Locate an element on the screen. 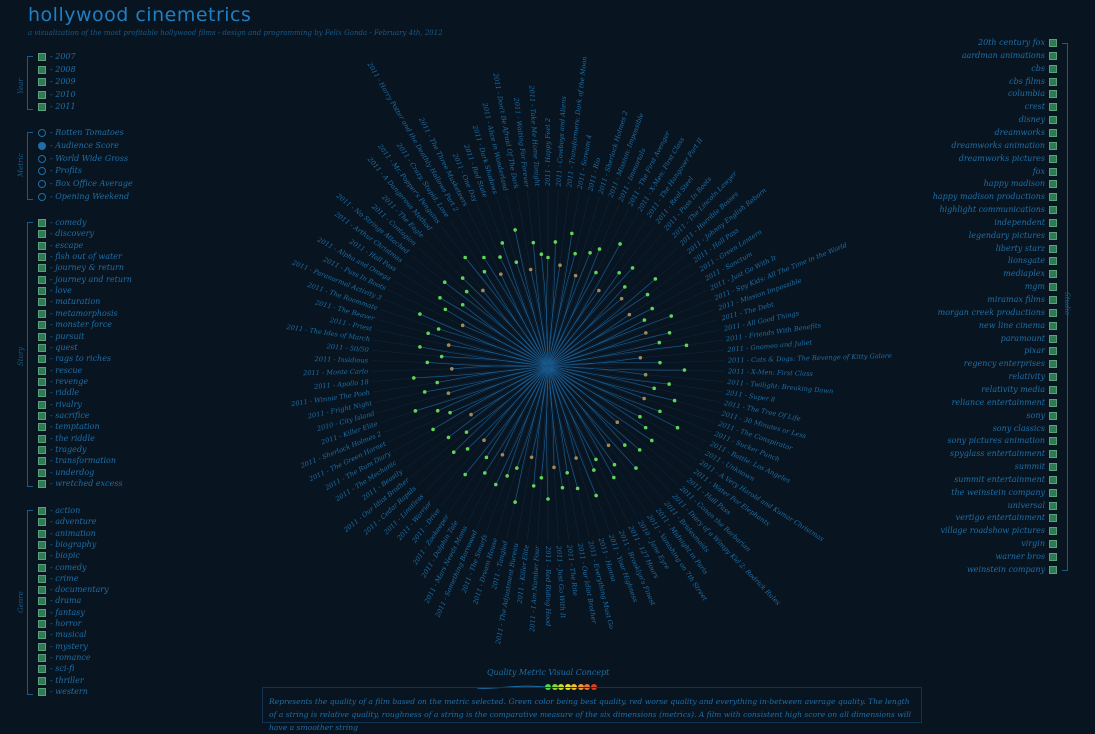 The height and width of the screenshot is (734, 1095). film-label: 2011 - Happy Feet 2 is located at coordinates (548, 152).